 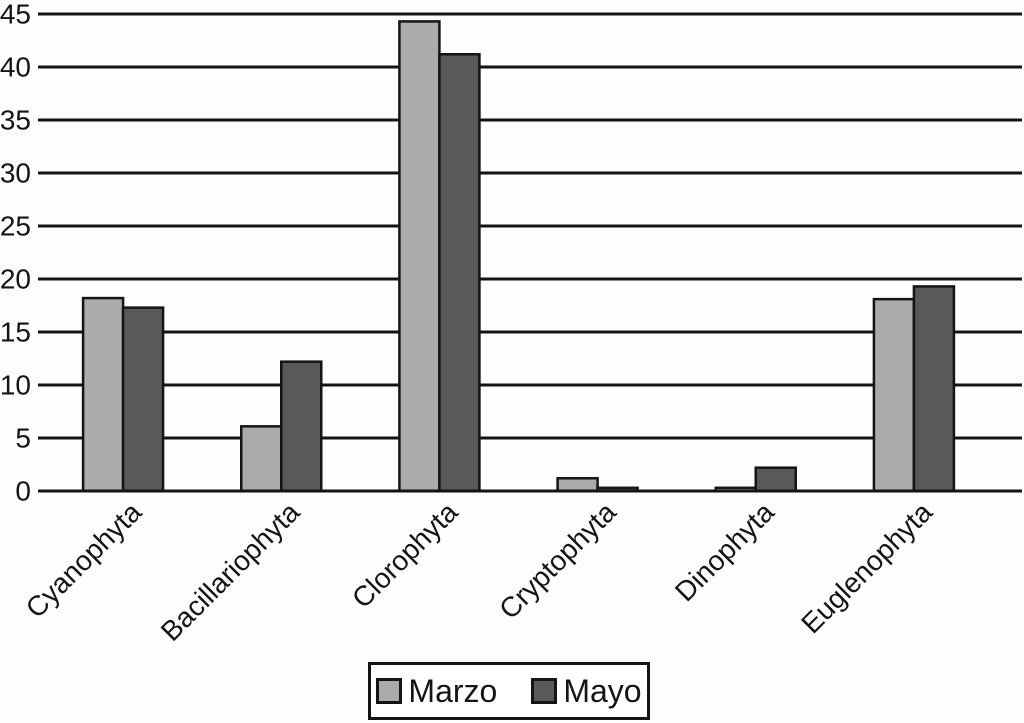 I want to click on bar-marzo-clorophyta, so click(x=419, y=256).